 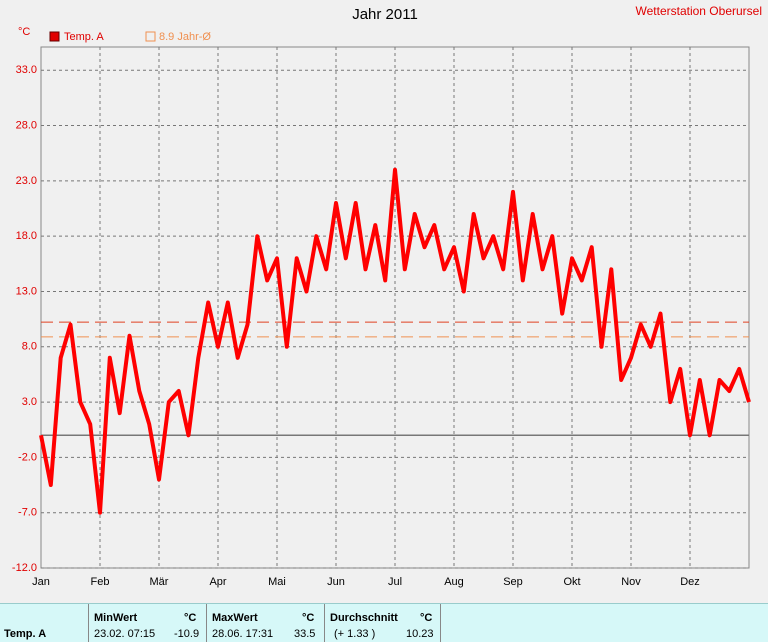 I want to click on x-tick-label: Sep, so click(x=513, y=582).